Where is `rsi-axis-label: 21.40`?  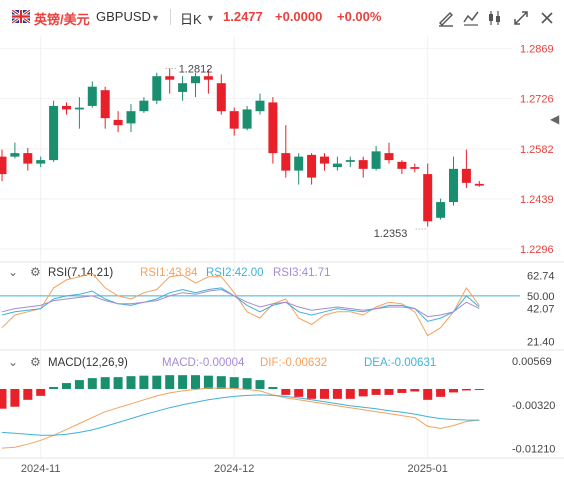 rsi-axis-label: 21.40 is located at coordinates (541, 342).